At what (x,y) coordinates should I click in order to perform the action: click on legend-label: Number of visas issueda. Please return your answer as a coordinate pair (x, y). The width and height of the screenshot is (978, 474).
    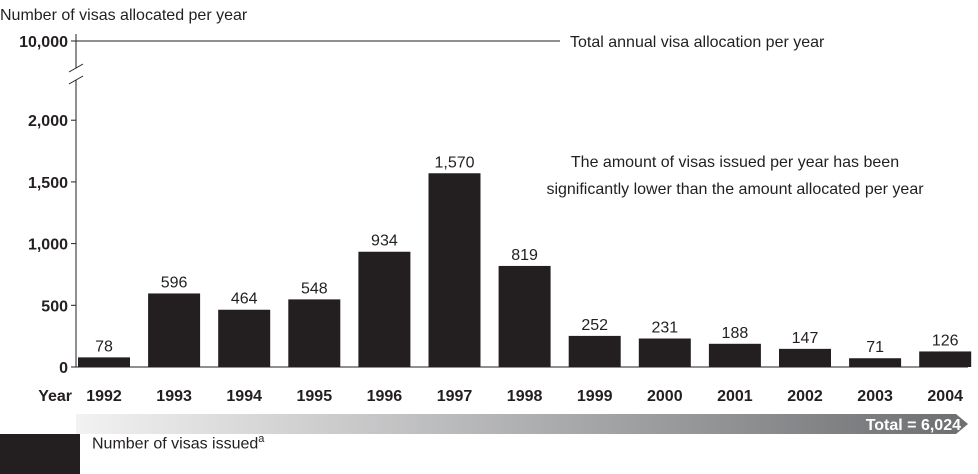
    Looking at the image, I should click on (178, 443).